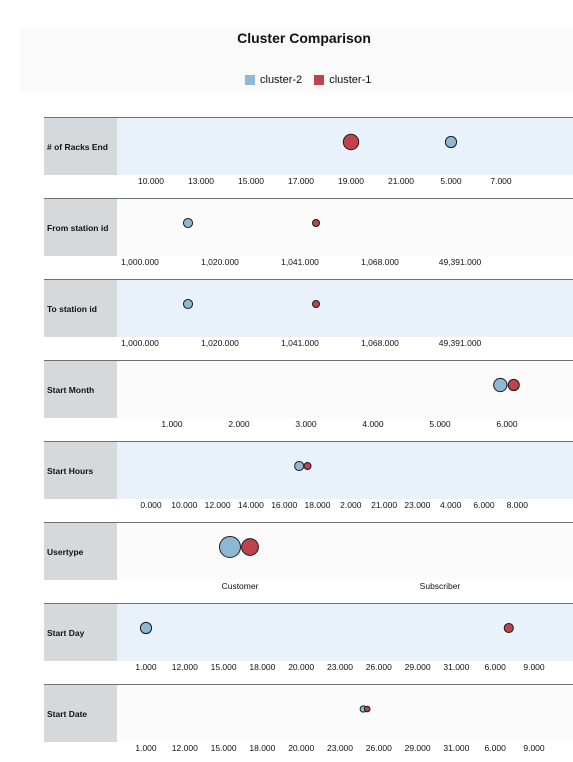  What do you see at coordinates (201, 181) in the screenshot?
I see `tick-label: 13.000` at bounding box center [201, 181].